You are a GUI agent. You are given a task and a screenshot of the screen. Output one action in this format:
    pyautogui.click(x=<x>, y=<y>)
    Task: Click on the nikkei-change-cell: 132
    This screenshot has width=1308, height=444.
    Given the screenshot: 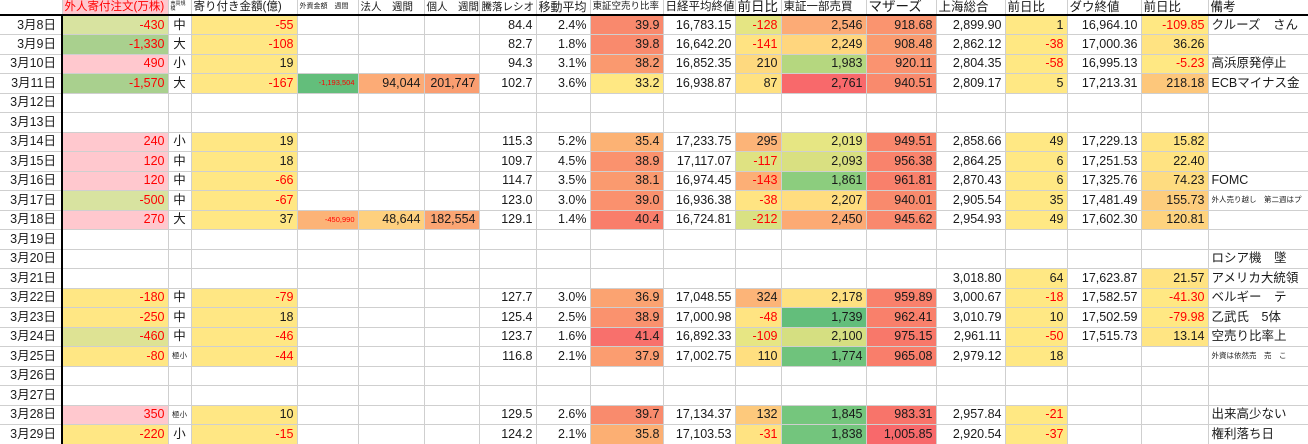 What is the action you would take?
    pyautogui.click(x=758, y=415)
    